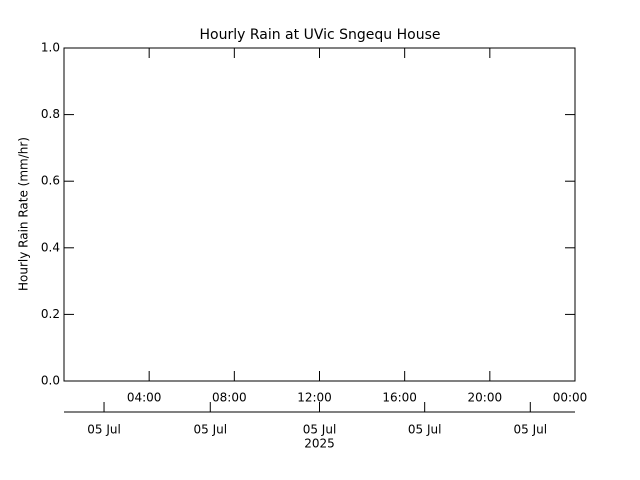 This screenshot has height=480, width=640. I want to click on x-tick-label: 04:00, so click(144, 398).